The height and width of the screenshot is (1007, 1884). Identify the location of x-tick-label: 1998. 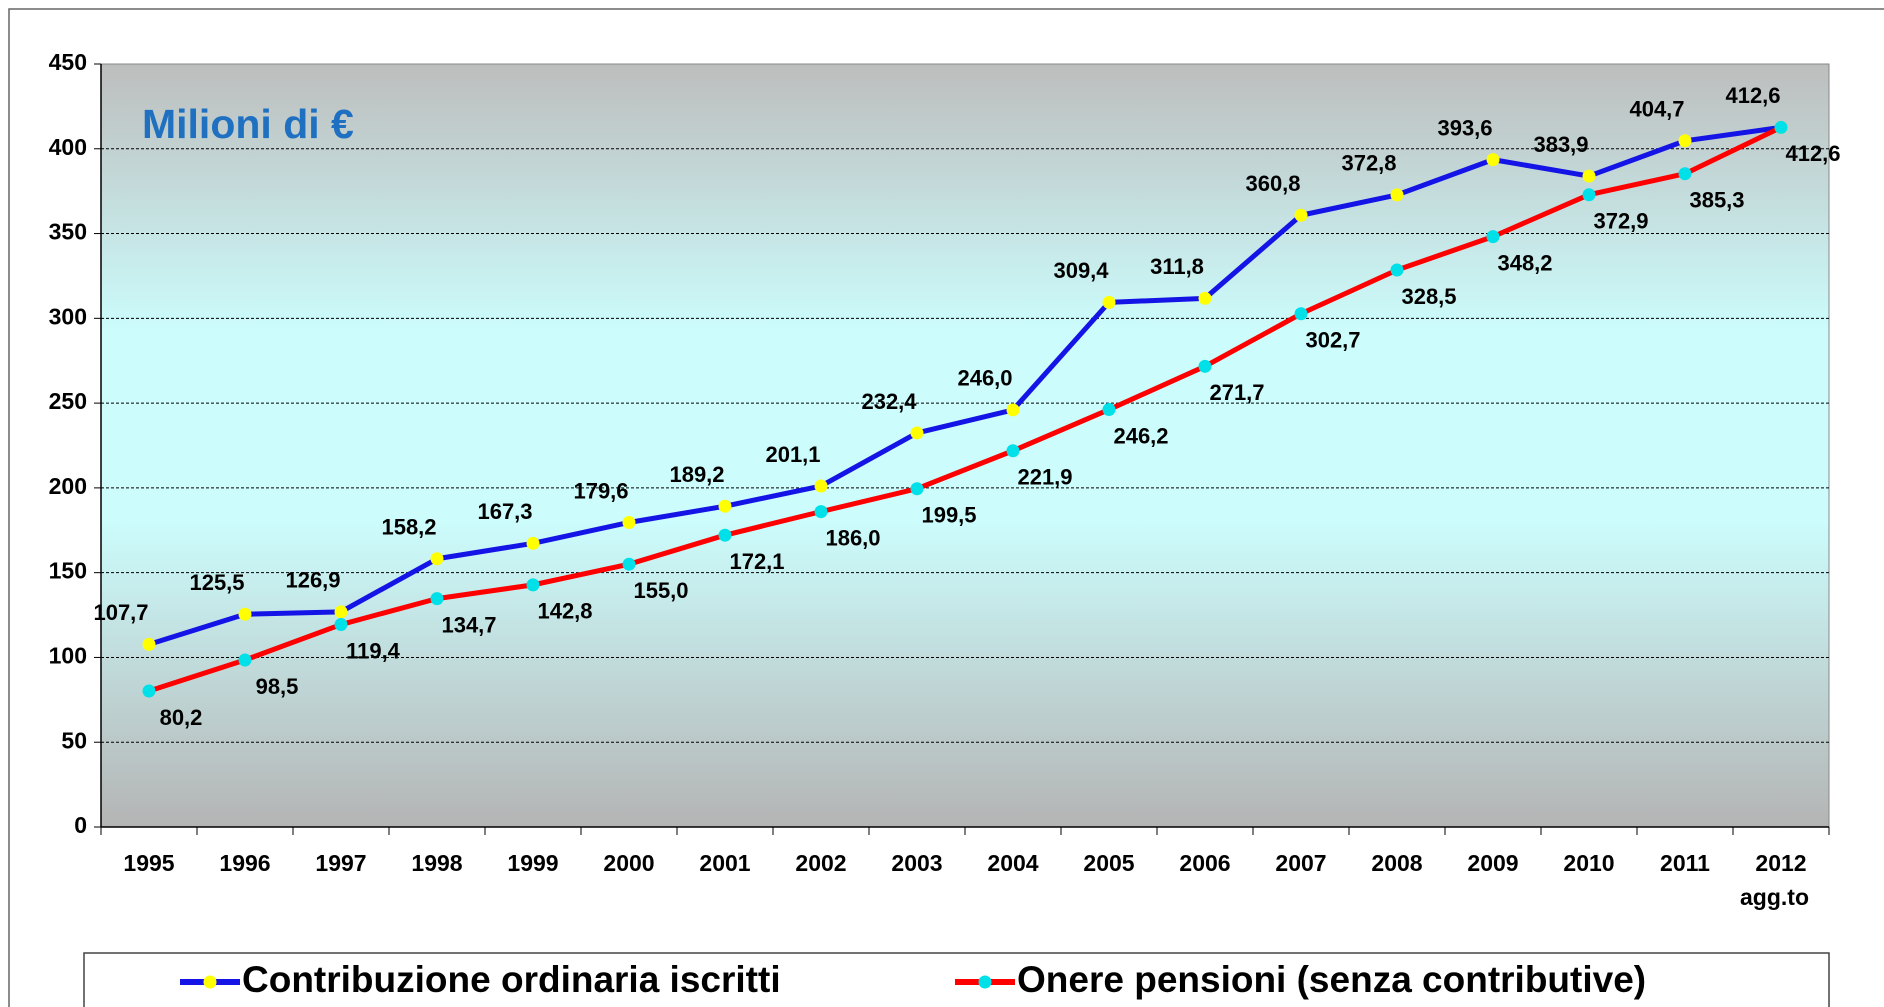
(436, 863).